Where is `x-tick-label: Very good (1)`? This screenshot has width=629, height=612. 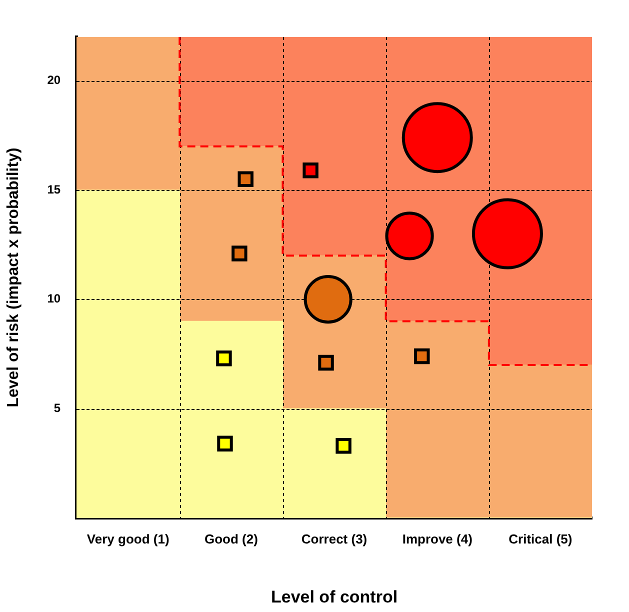
x-tick-label: Very good (1) is located at coordinates (128, 538).